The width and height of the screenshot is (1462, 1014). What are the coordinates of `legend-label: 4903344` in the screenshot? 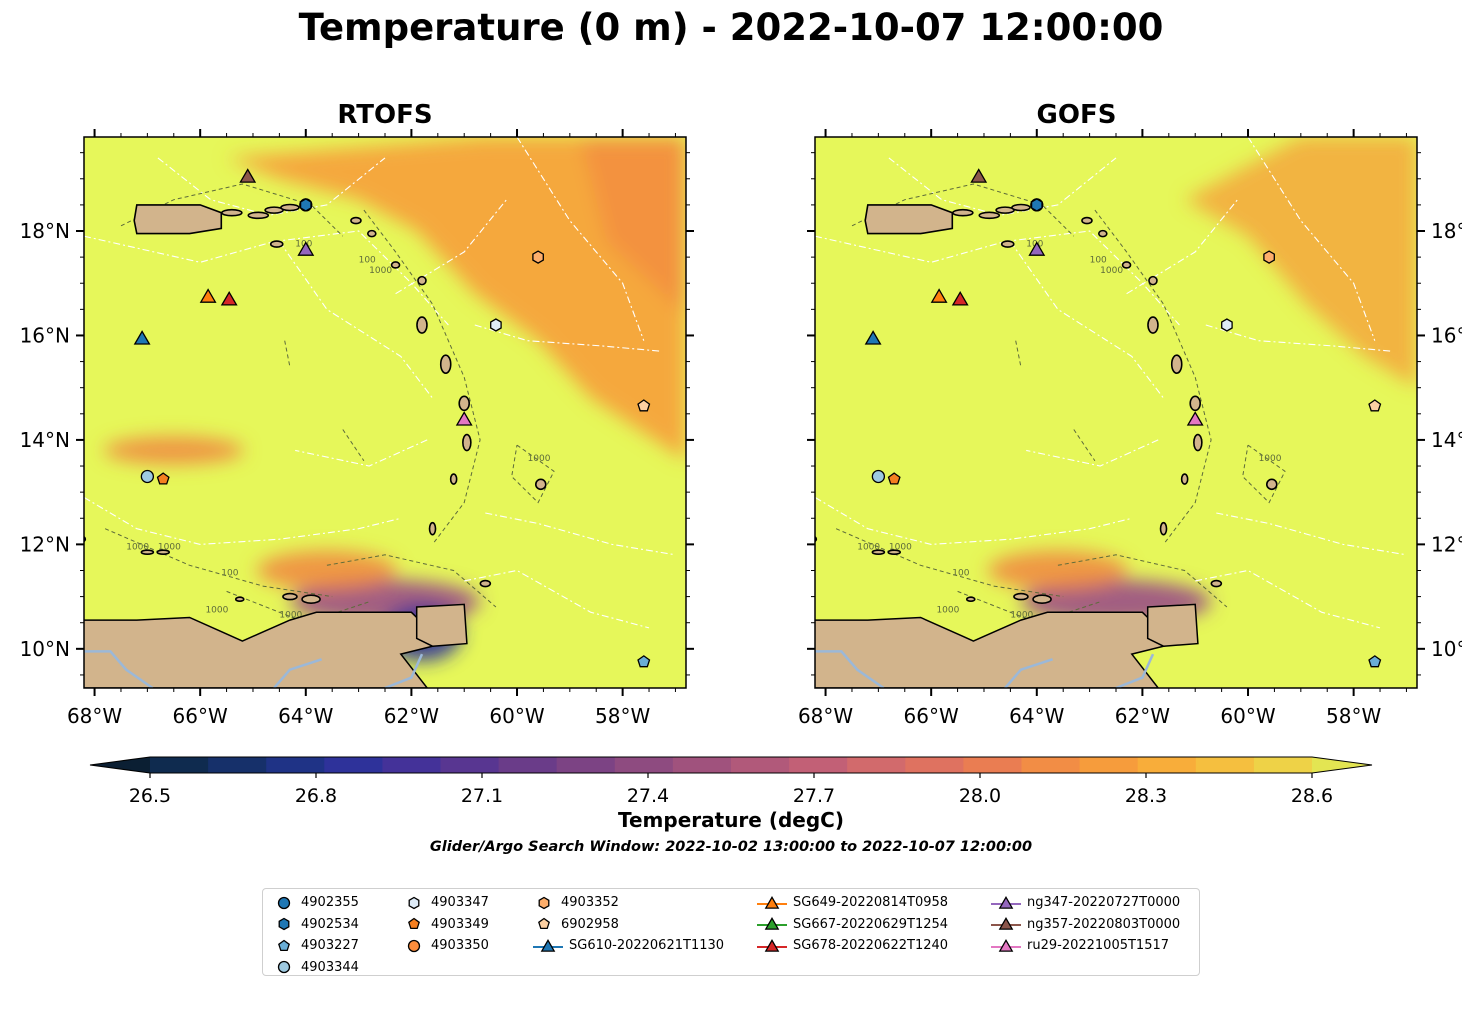 It's located at (330, 967).